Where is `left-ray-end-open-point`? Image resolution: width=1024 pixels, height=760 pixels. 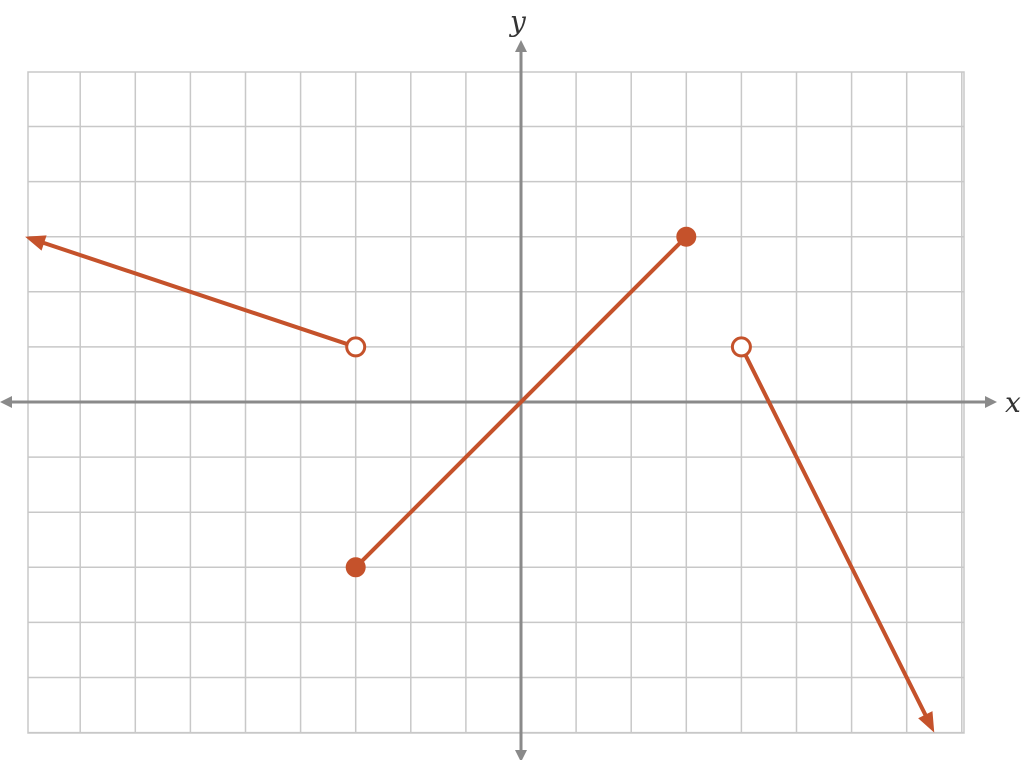 left-ray-end-open-point is located at coordinates (356, 347).